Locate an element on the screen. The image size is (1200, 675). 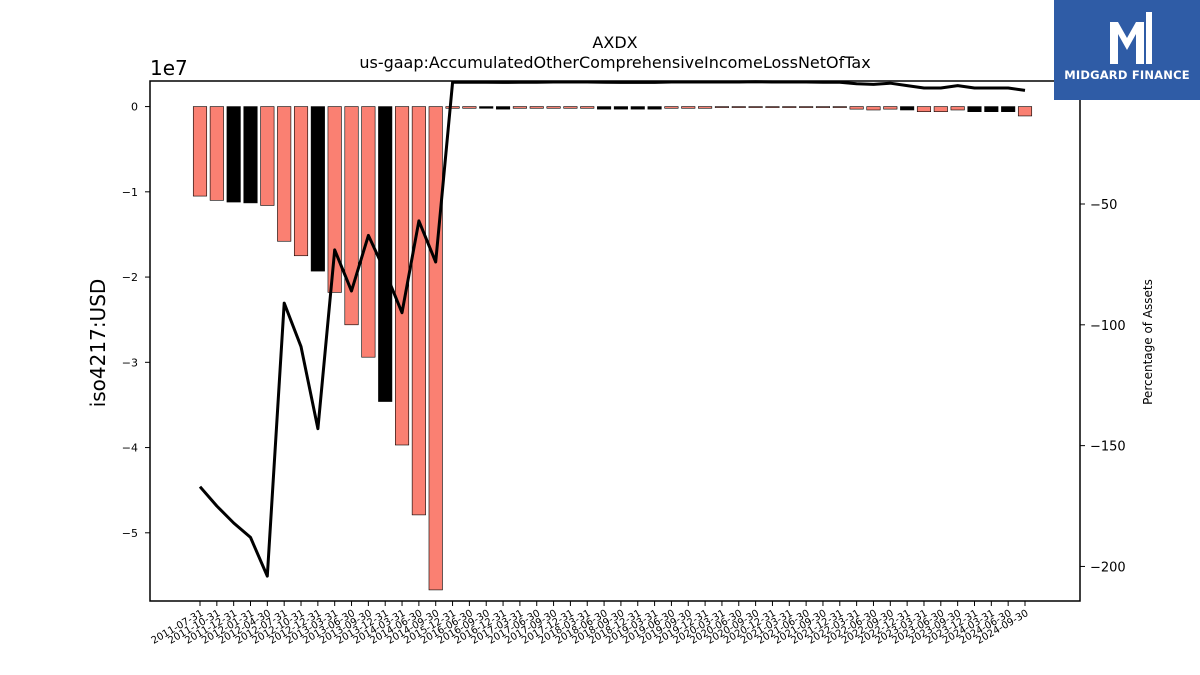
y2-tick-label: −100 is located at coordinates (1108, 326).